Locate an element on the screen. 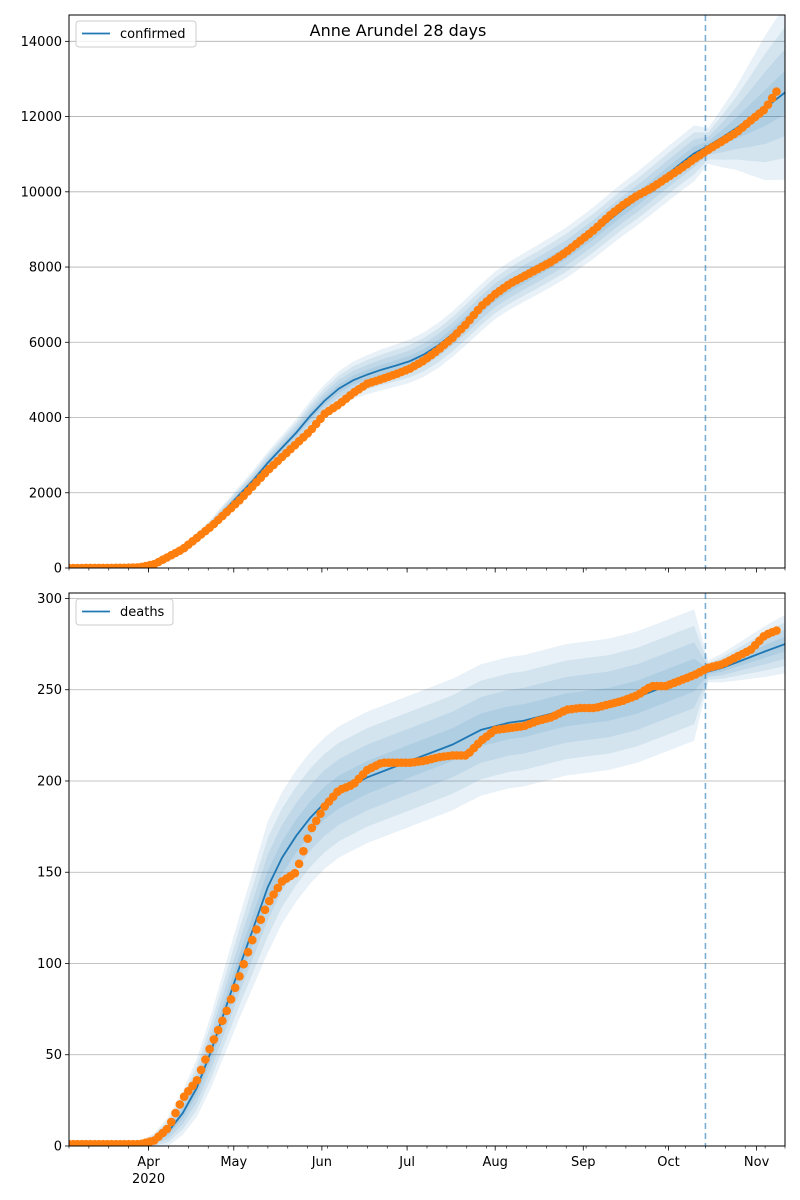 This screenshot has height=1200, width=800. confirmed-y-tick-label: 4000 is located at coordinates (45, 418).